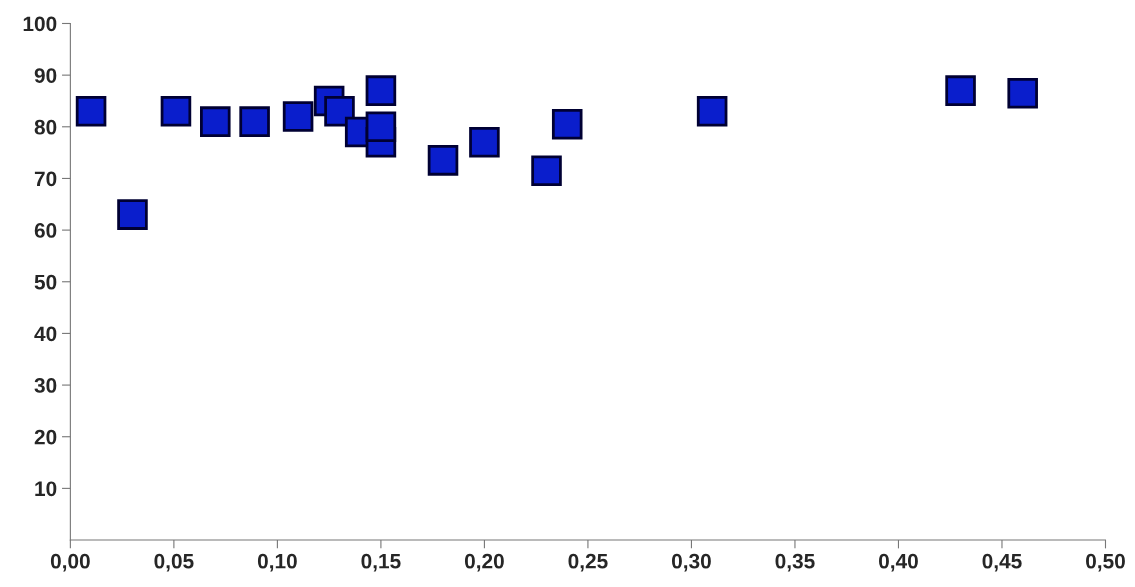 The height and width of the screenshot is (587, 1135). What do you see at coordinates (45, 282) in the screenshot?
I see `y-tick-label: 50` at bounding box center [45, 282].